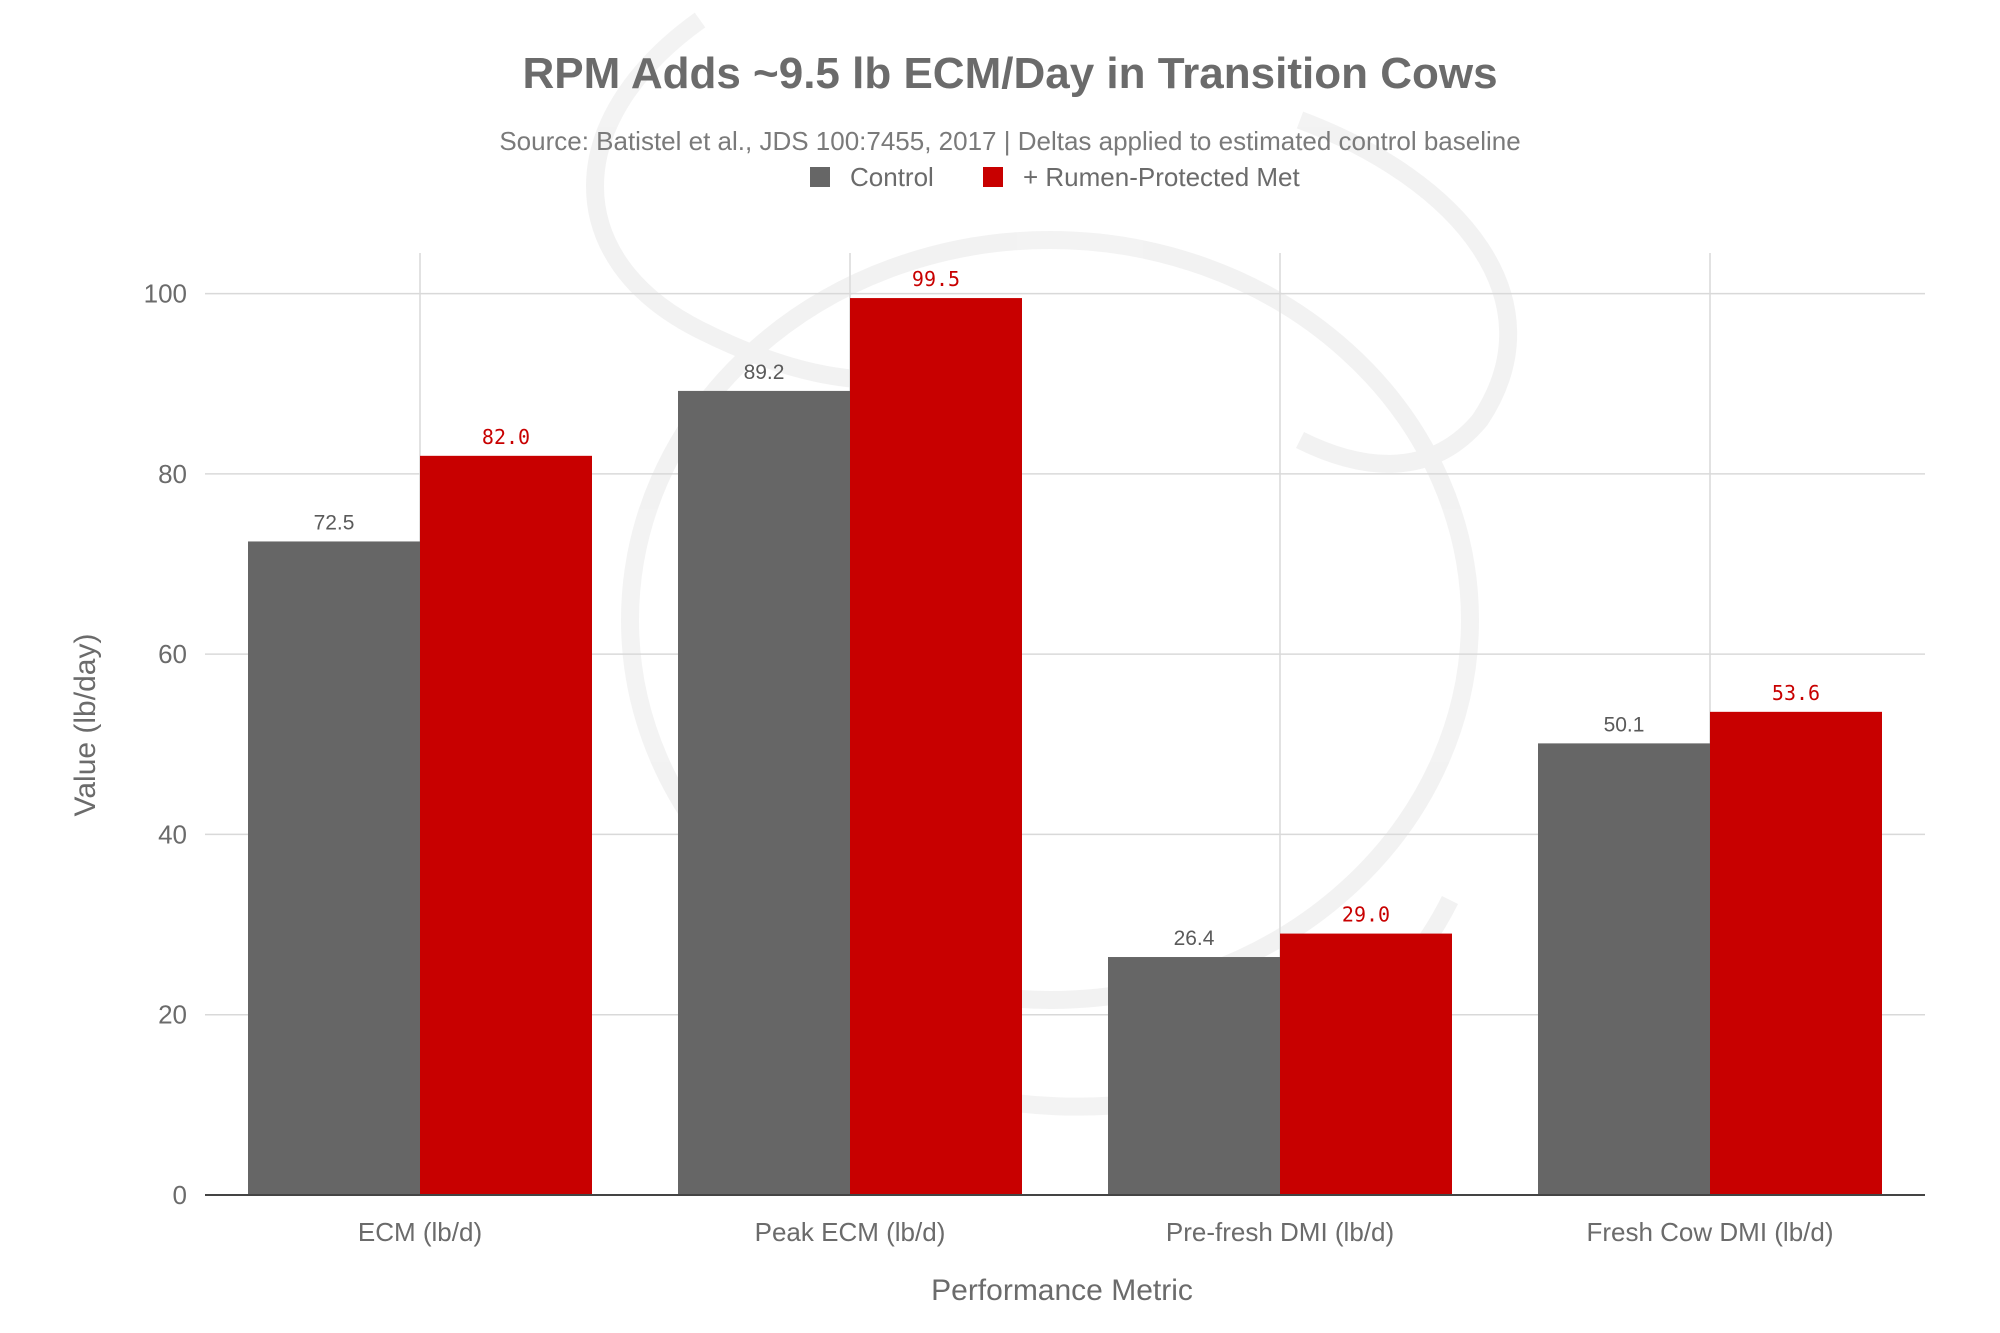 The width and height of the screenshot is (2000, 1333). What do you see at coordinates (1796, 693) in the screenshot?
I see `data-label-rpm: 53.6` at bounding box center [1796, 693].